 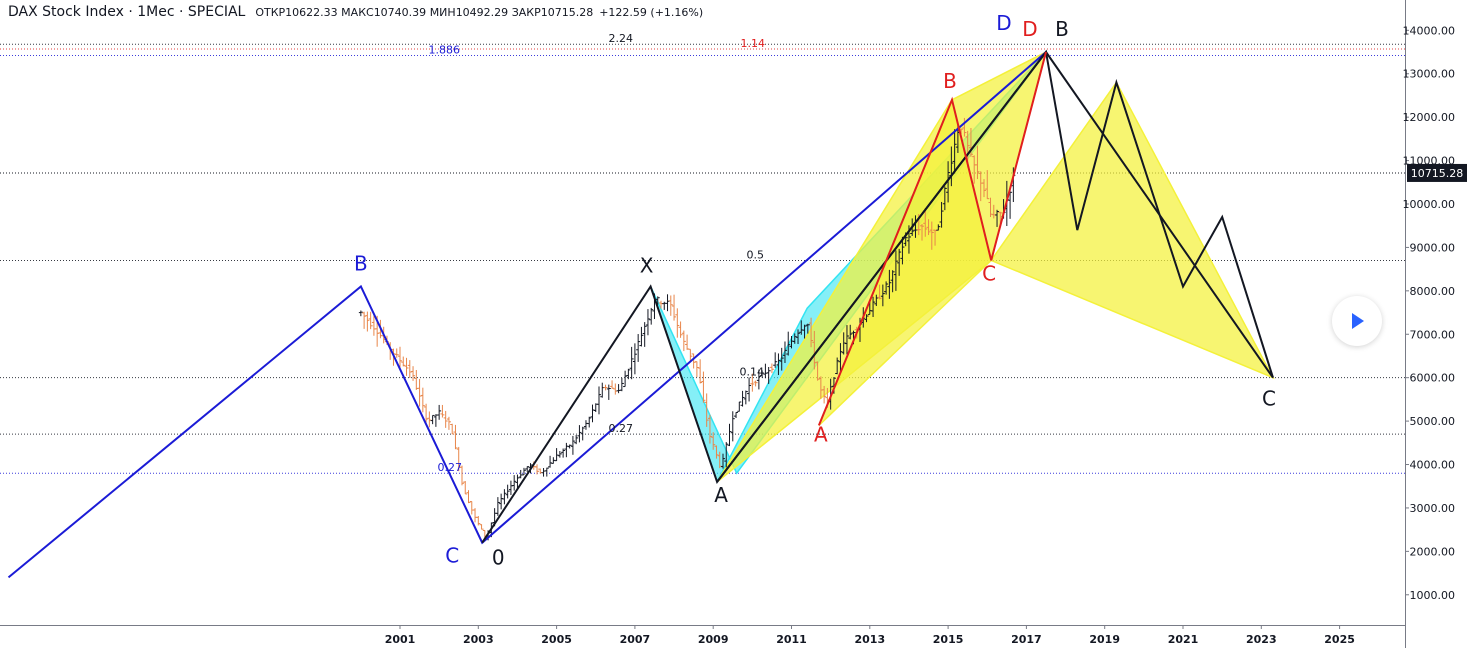 I want to click on y-tick-label: 7000.00, so click(x=1433, y=334).